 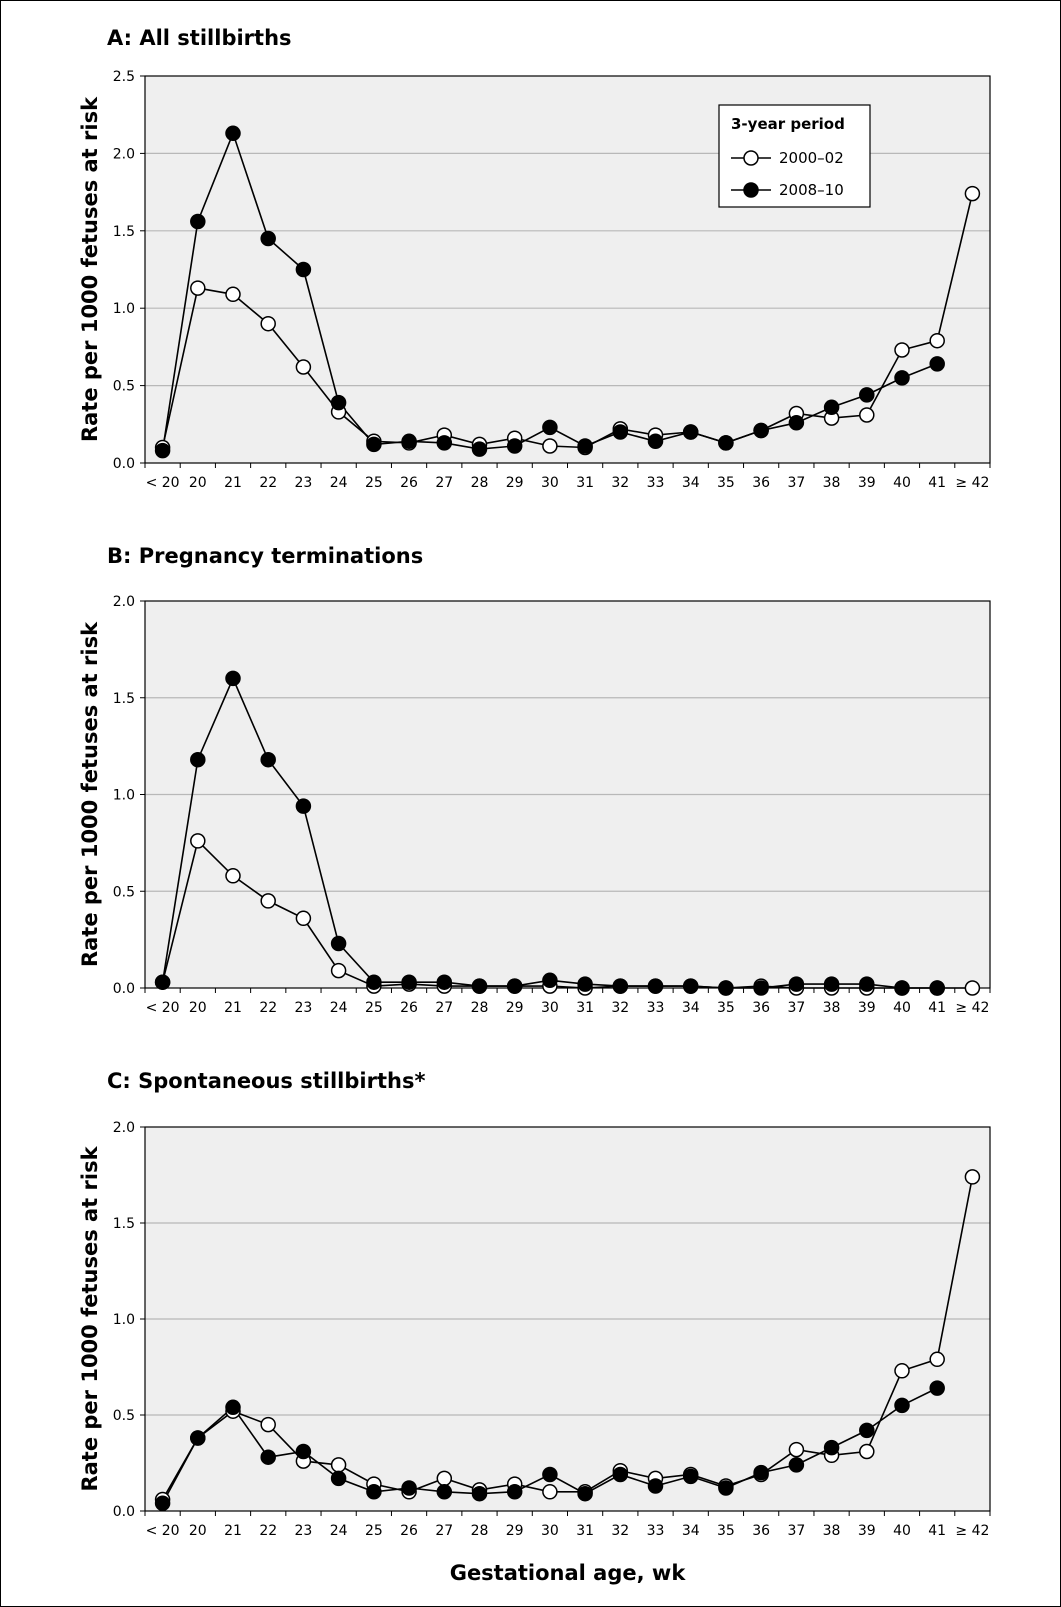 What do you see at coordinates (550, 483) in the screenshot?
I see `x-tick-label: 30` at bounding box center [550, 483].